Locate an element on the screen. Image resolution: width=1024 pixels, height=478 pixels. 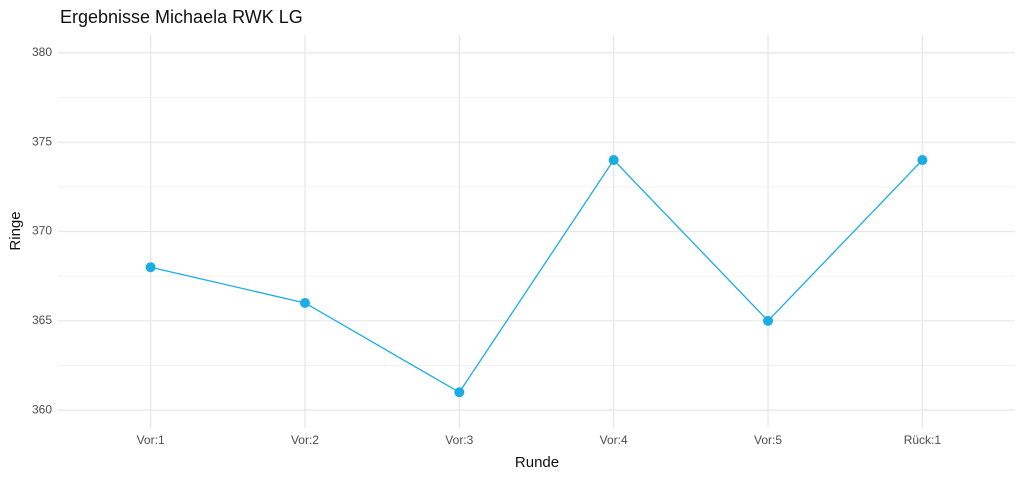
x-tick-label: Vor:3 is located at coordinates (459, 440).